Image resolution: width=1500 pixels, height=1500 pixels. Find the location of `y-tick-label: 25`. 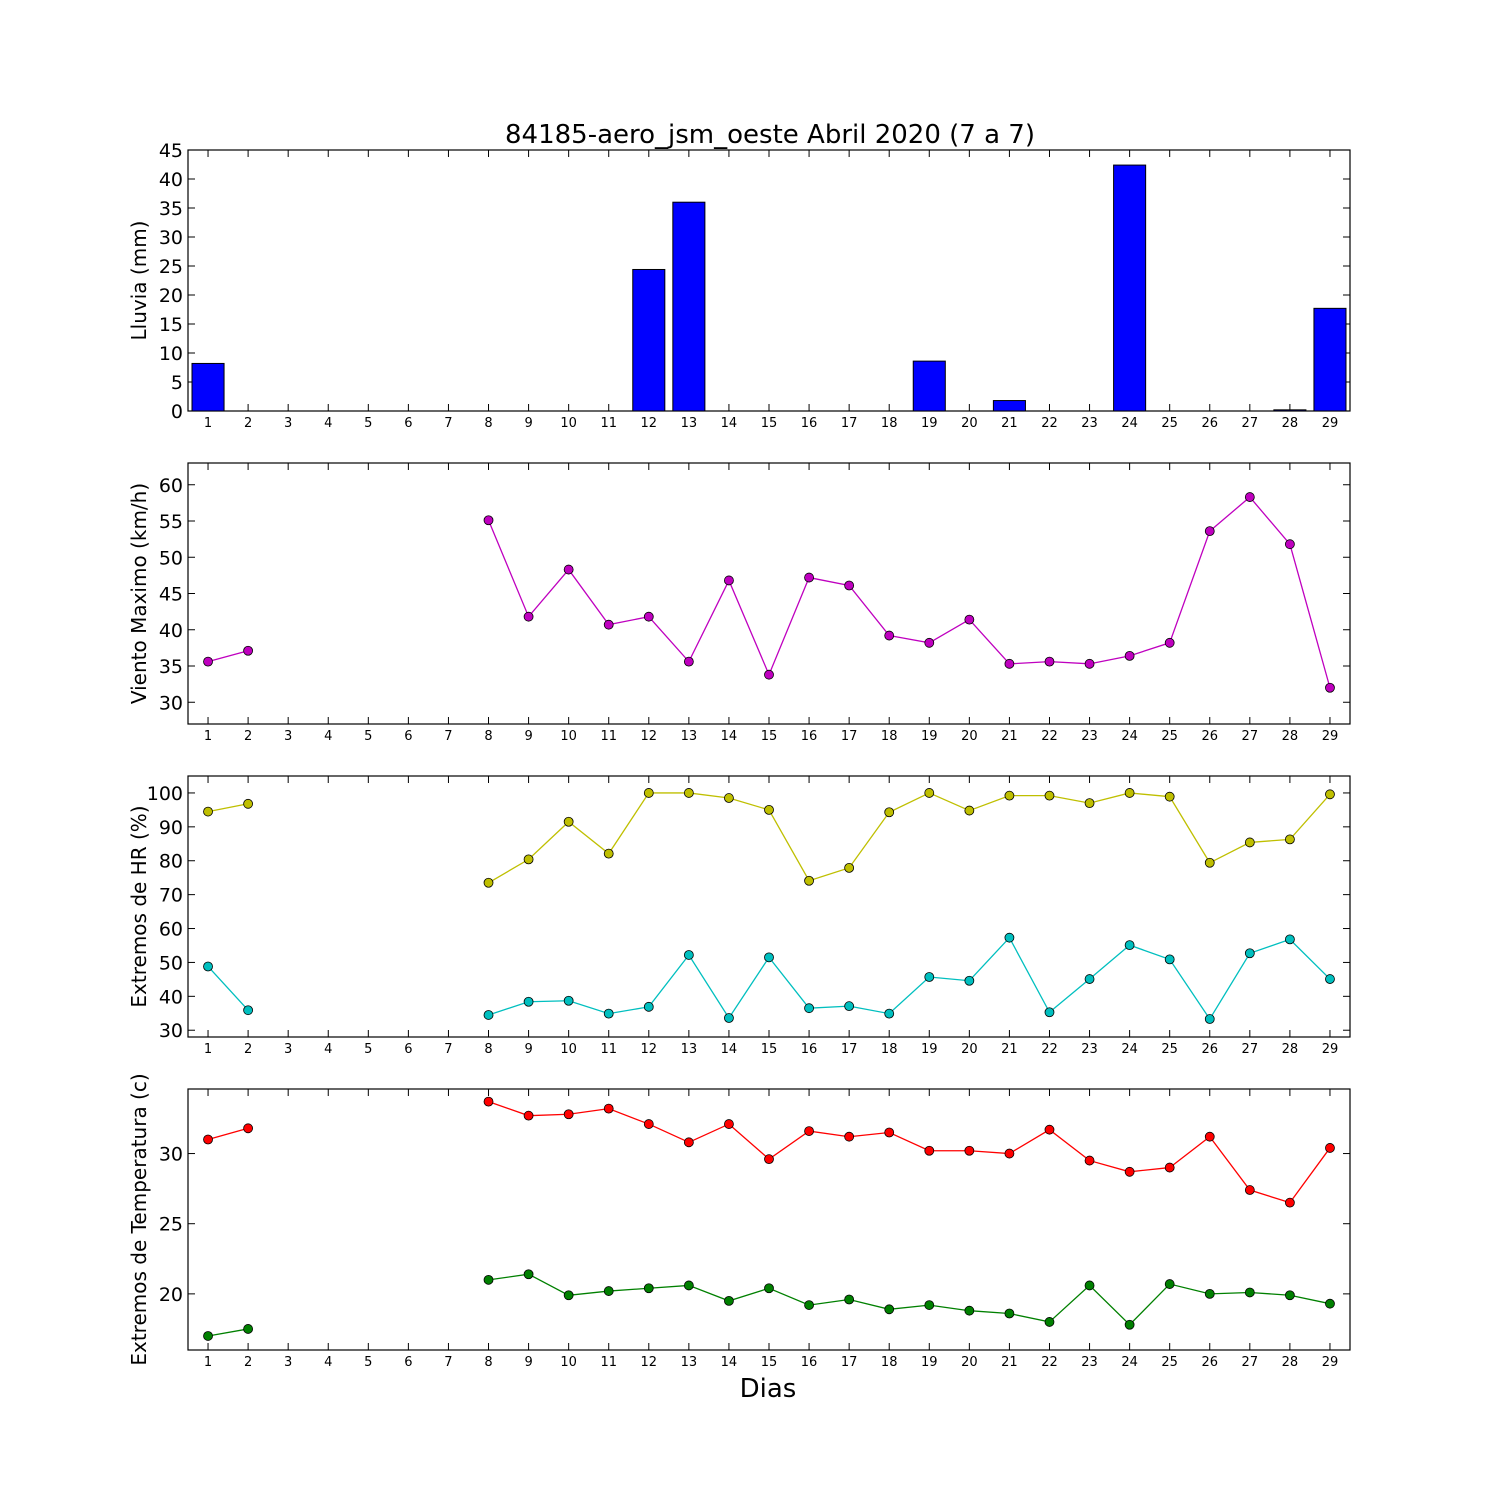

y-tick-label: 25 is located at coordinates (171, 1225).